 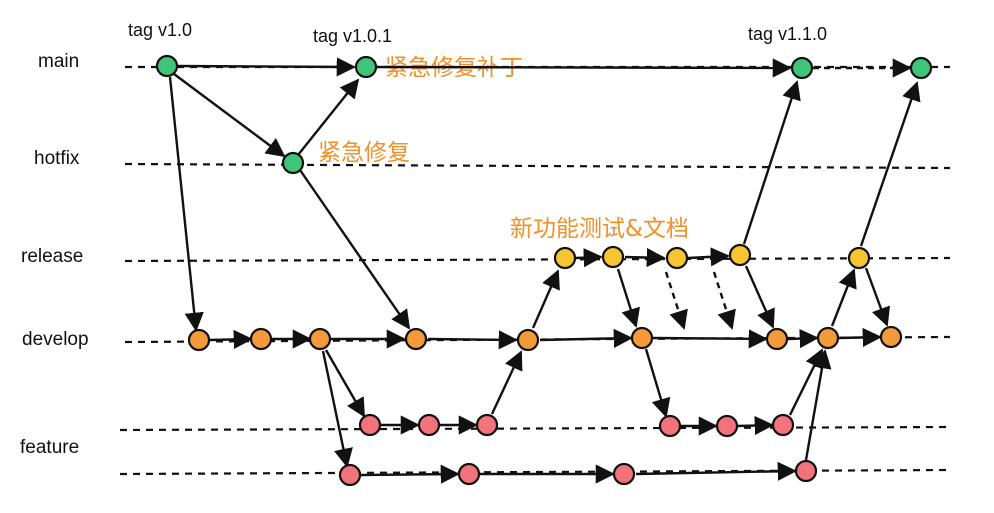 I want to click on lane-label-main: main, so click(x=58, y=61).